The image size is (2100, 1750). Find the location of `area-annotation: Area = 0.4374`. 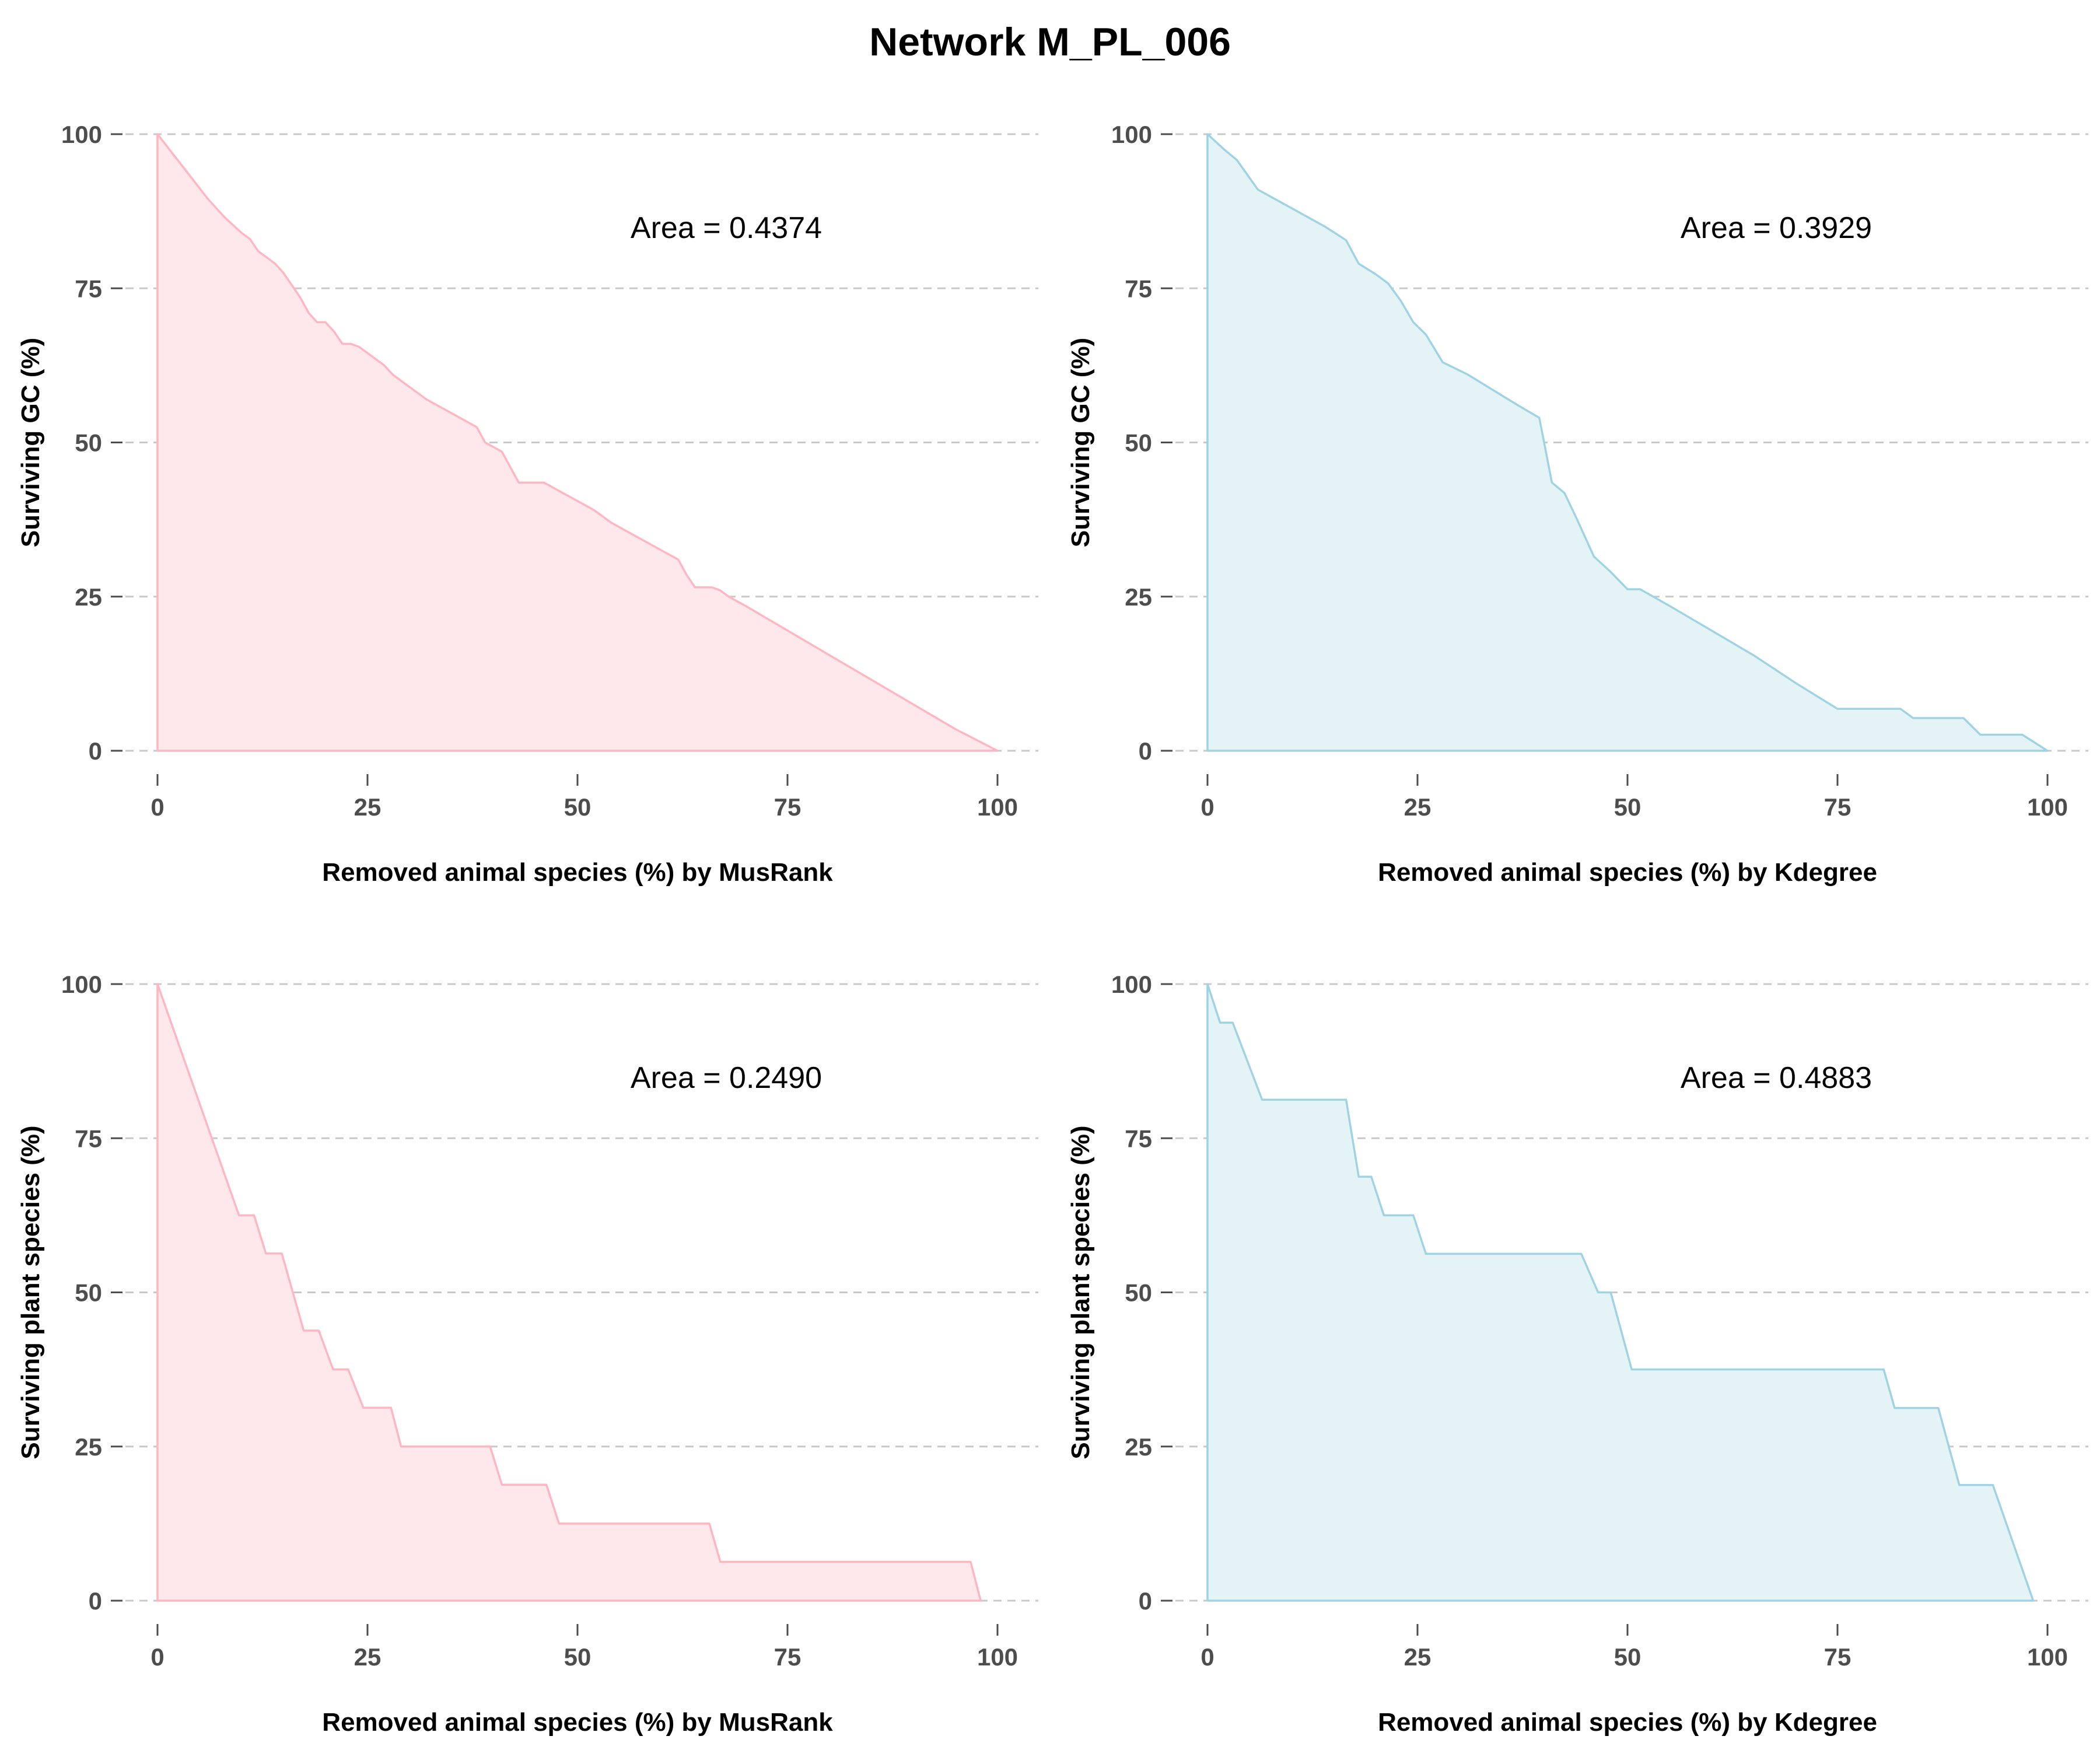

area-annotation: Area = 0.4374 is located at coordinates (726, 228).